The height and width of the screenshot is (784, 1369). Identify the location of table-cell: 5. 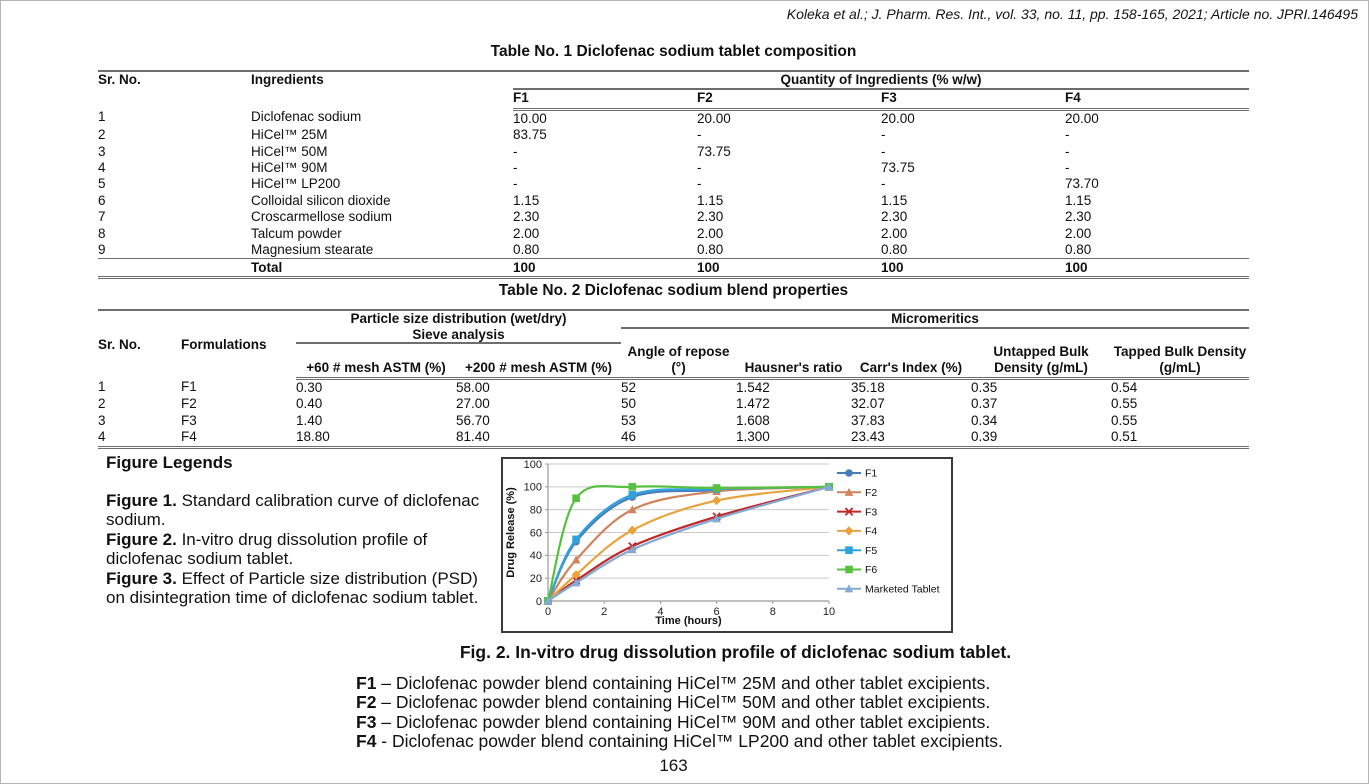
(102, 184).